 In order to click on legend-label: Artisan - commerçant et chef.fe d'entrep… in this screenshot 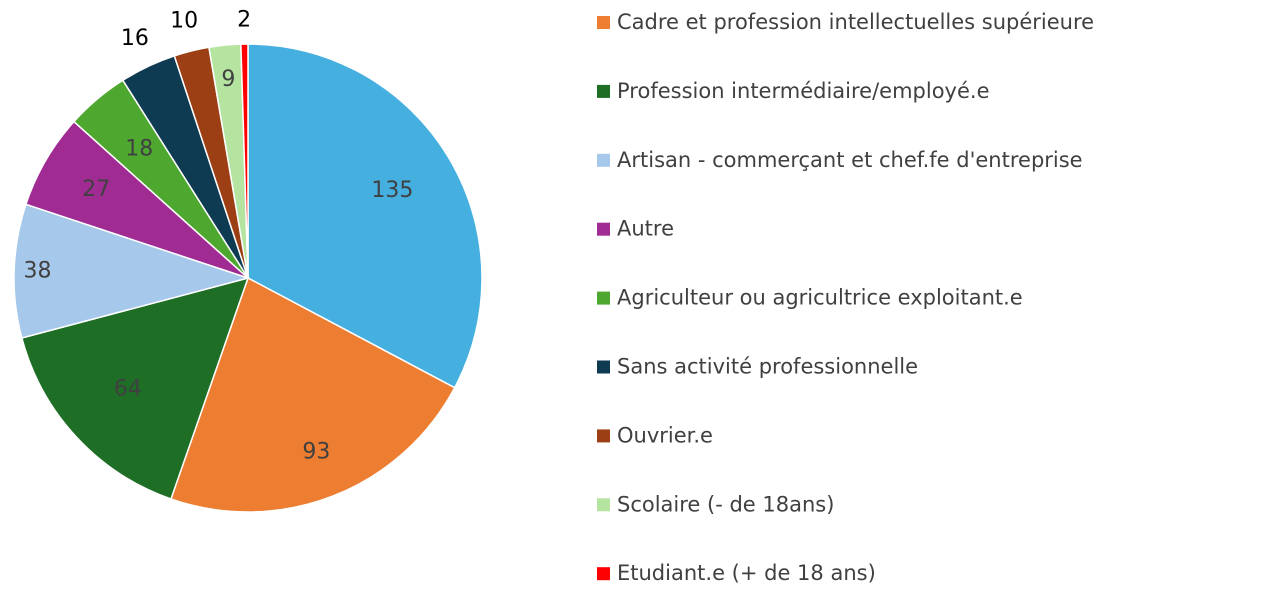, I will do `click(850, 160)`.